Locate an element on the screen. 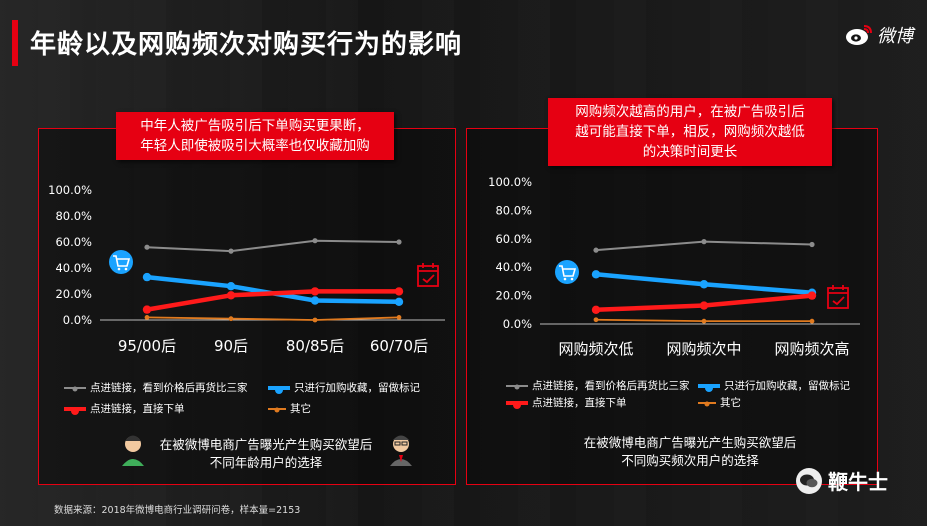  y-tick-label: 20.0% is located at coordinates (513, 296).